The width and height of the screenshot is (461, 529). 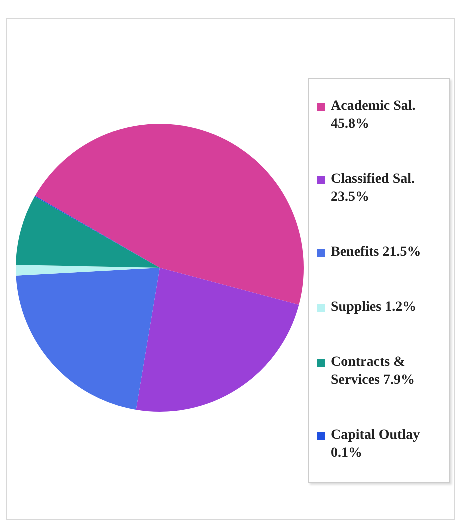 What do you see at coordinates (346, 454) in the screenshot?
I see `data-label: 0.1%` at bounding box center [346, 454].